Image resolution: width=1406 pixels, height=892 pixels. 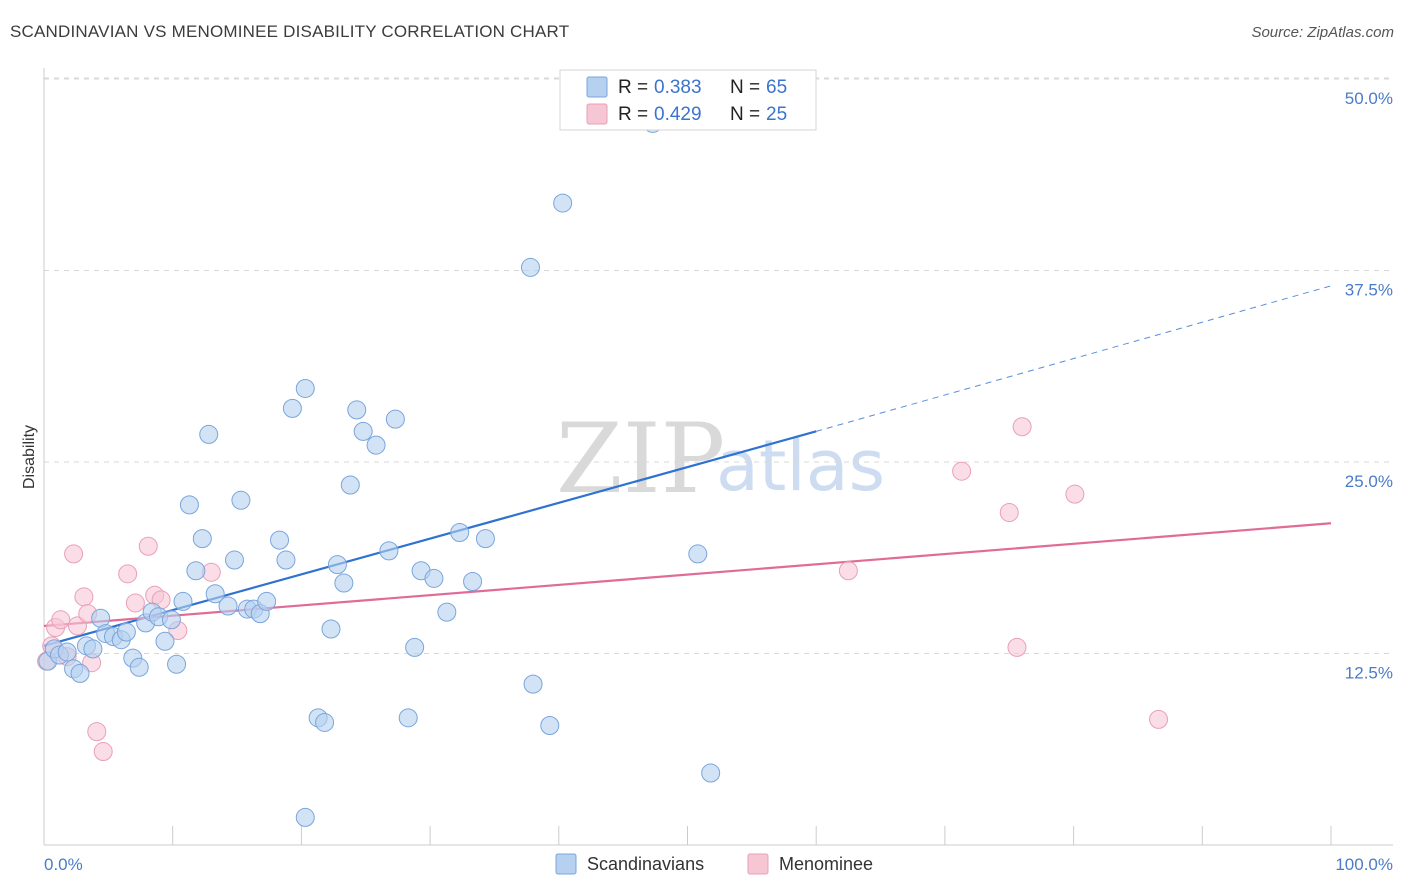 What do you see at coordinates (597, 114) in the screenshot?
I see `legend-swatch-menominee` at bounding box center [597, 114].